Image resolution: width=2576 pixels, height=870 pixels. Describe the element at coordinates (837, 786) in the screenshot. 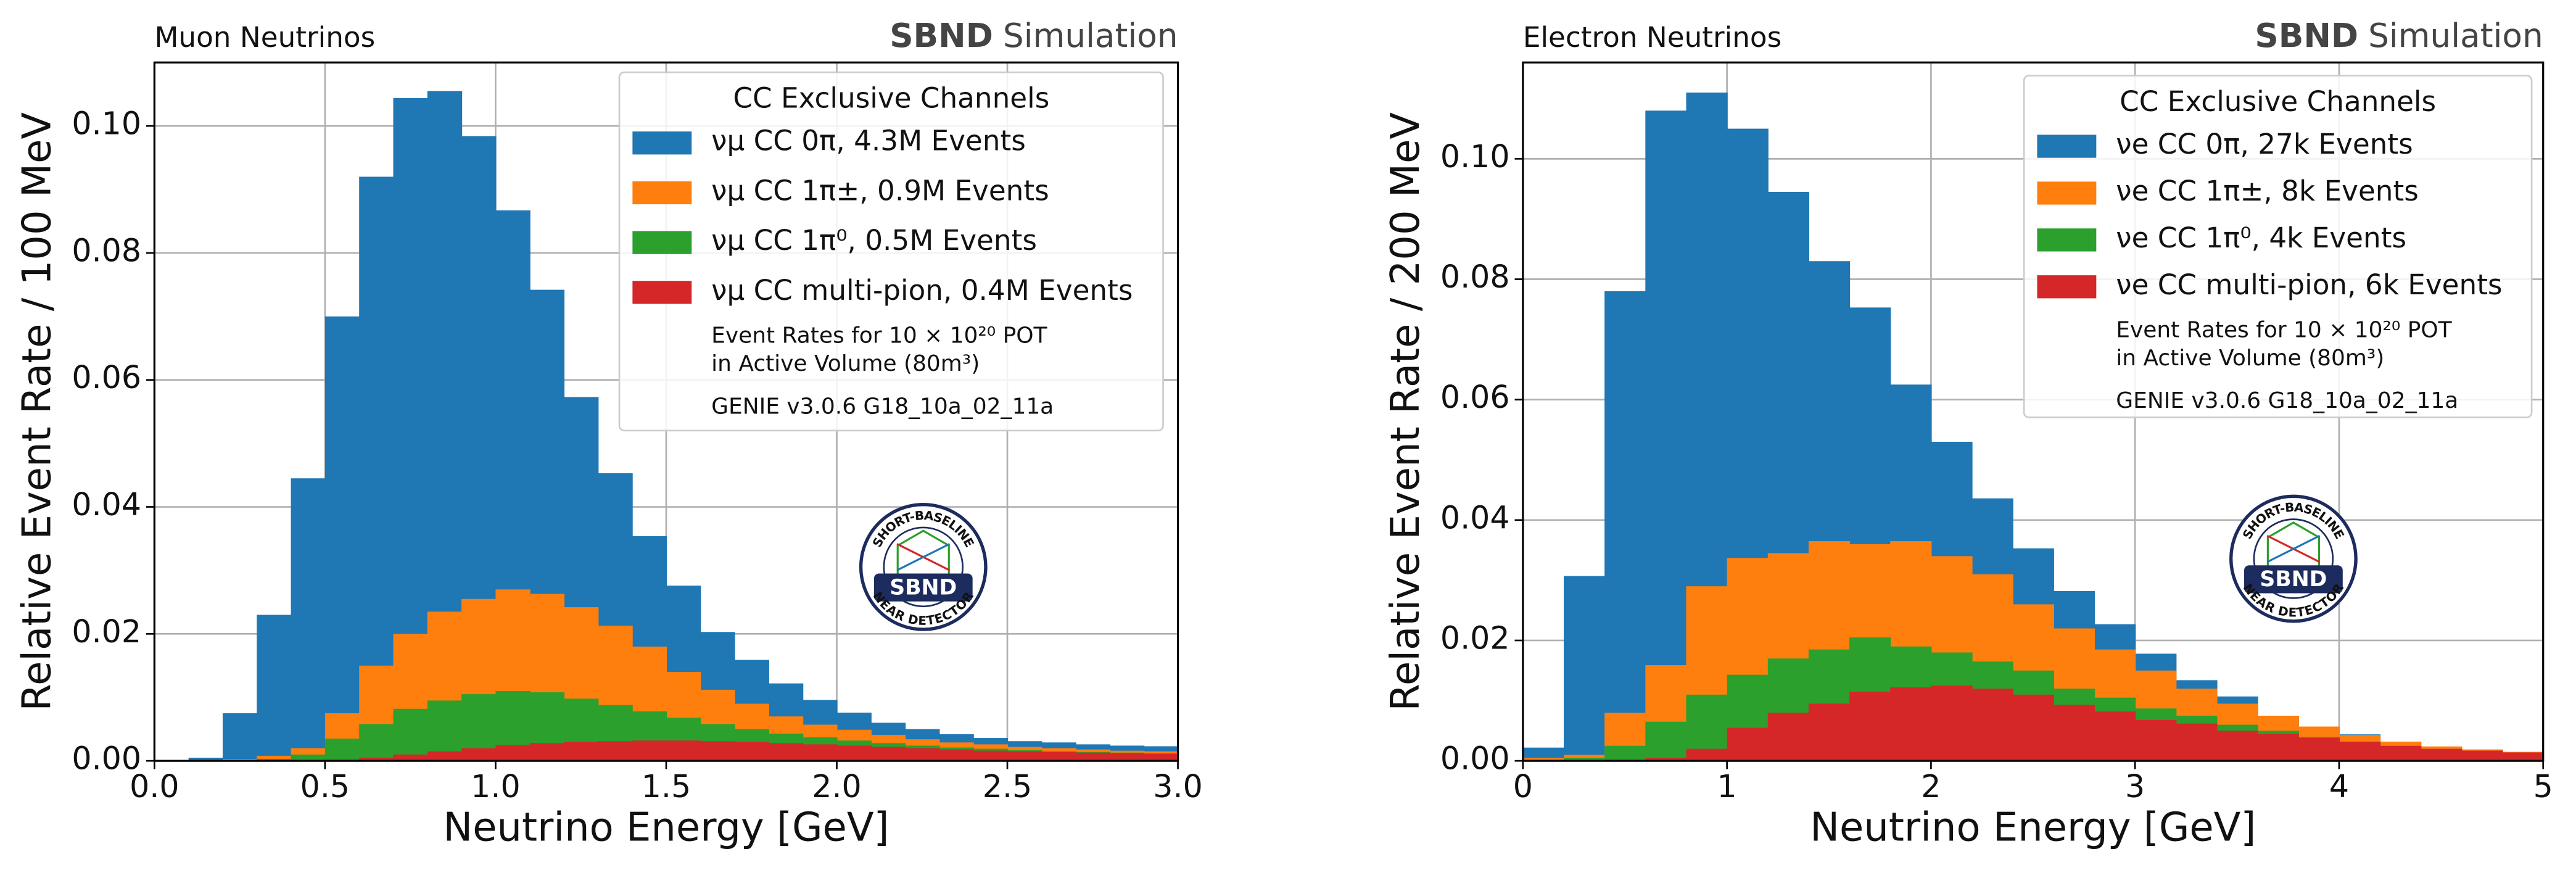

I see `x-tick-label: 2.0` at that location.